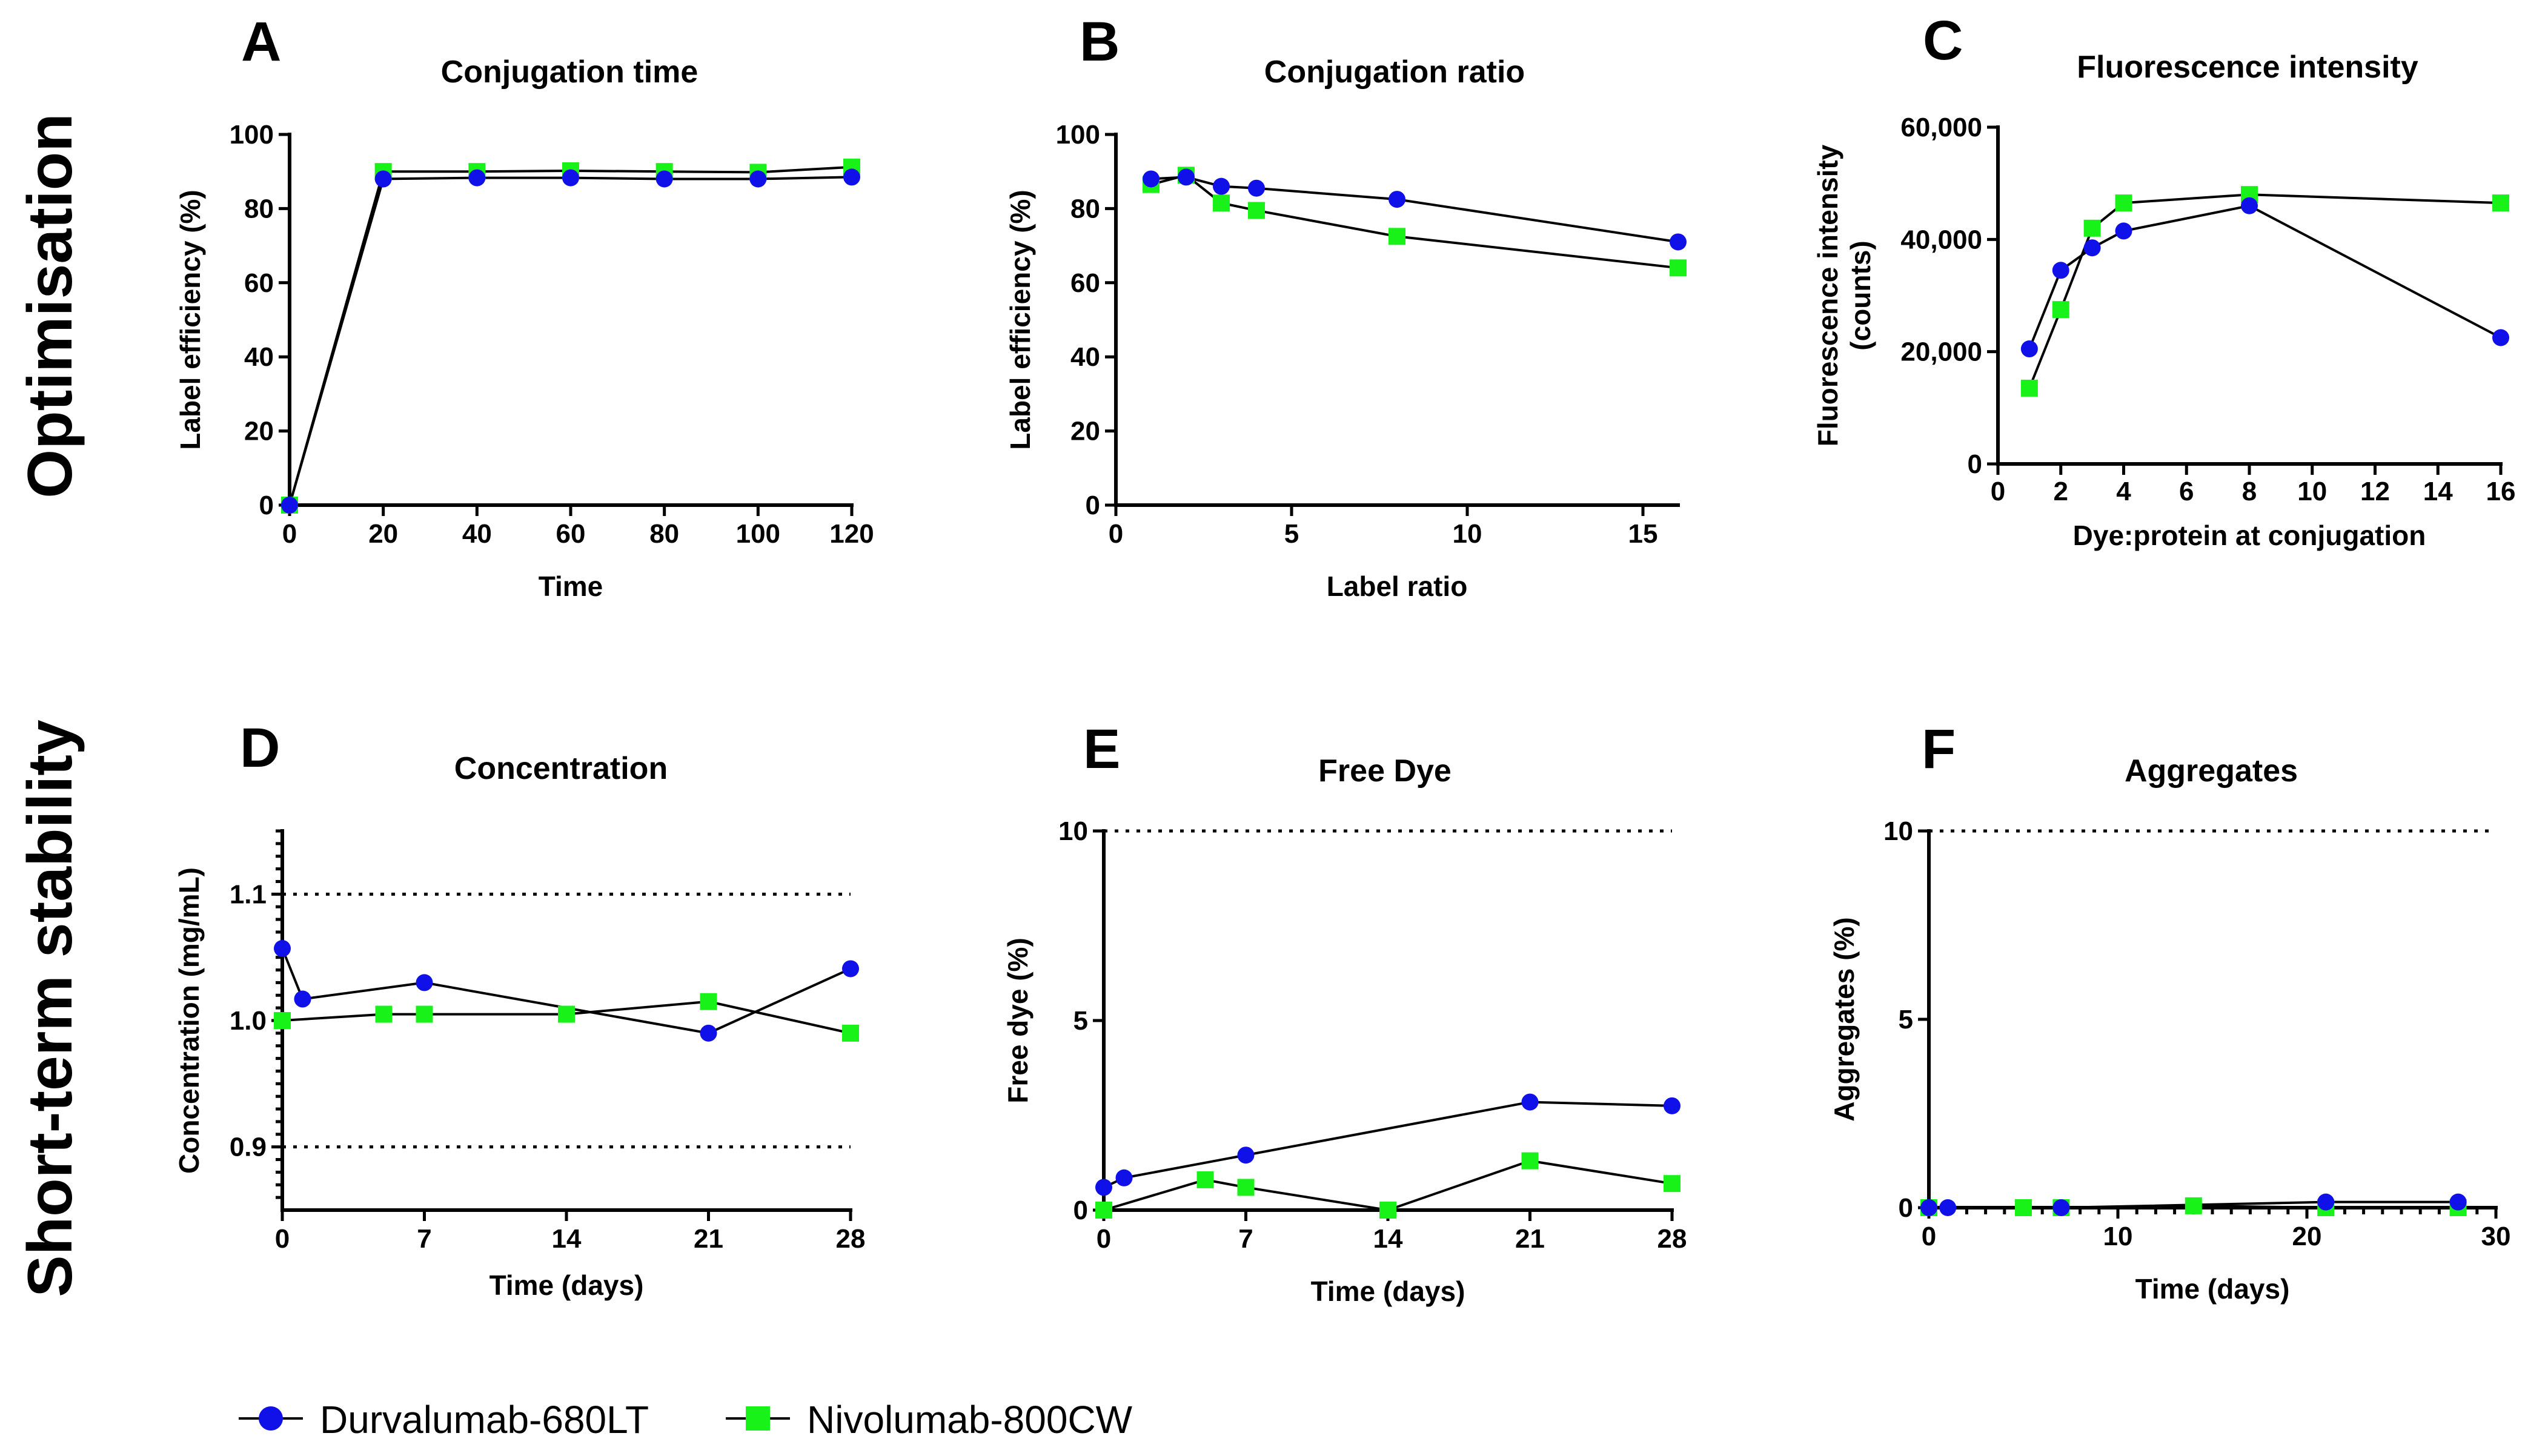  Describe the element at coordinates (259, 208) in the screenshot. I see `y-tick-label: 80` at that location.